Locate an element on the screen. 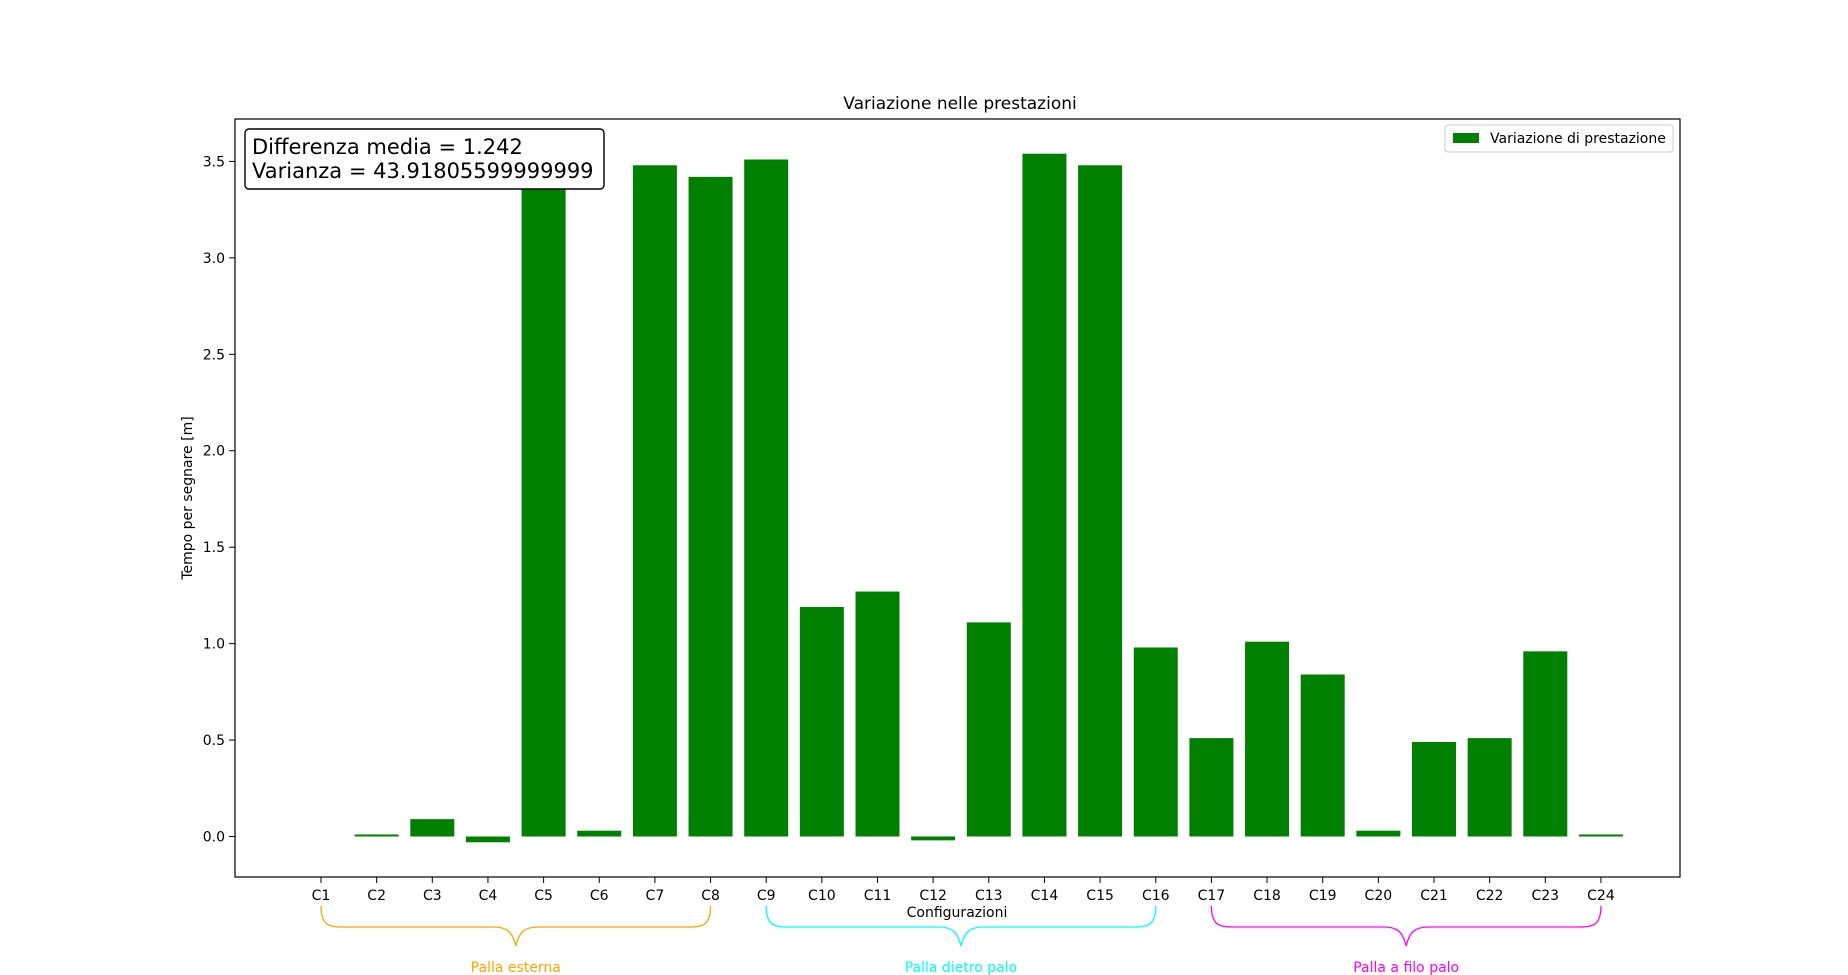  x-tick-label-c7: C7 is located at coordinates (655, 896).